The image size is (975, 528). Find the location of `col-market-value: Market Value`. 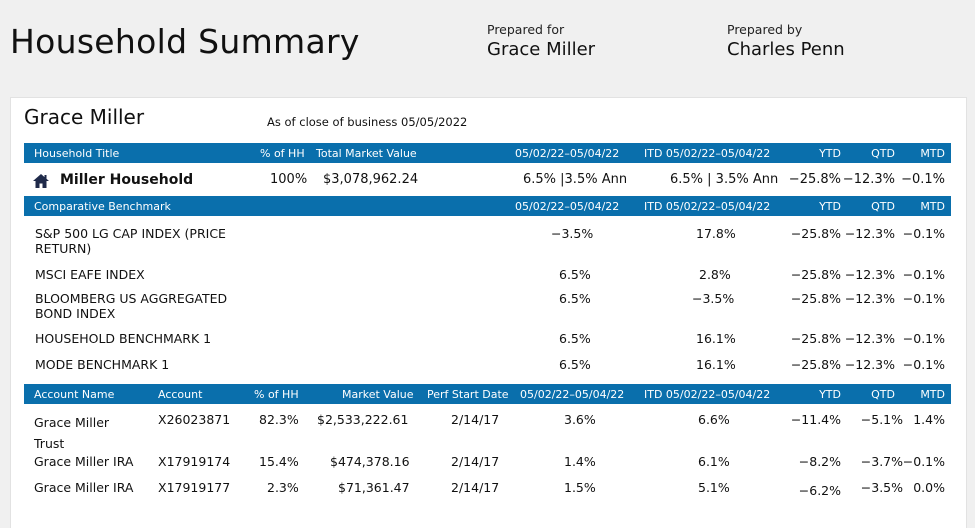

col-market-value: Market Value is located at coordinates (378, 394).